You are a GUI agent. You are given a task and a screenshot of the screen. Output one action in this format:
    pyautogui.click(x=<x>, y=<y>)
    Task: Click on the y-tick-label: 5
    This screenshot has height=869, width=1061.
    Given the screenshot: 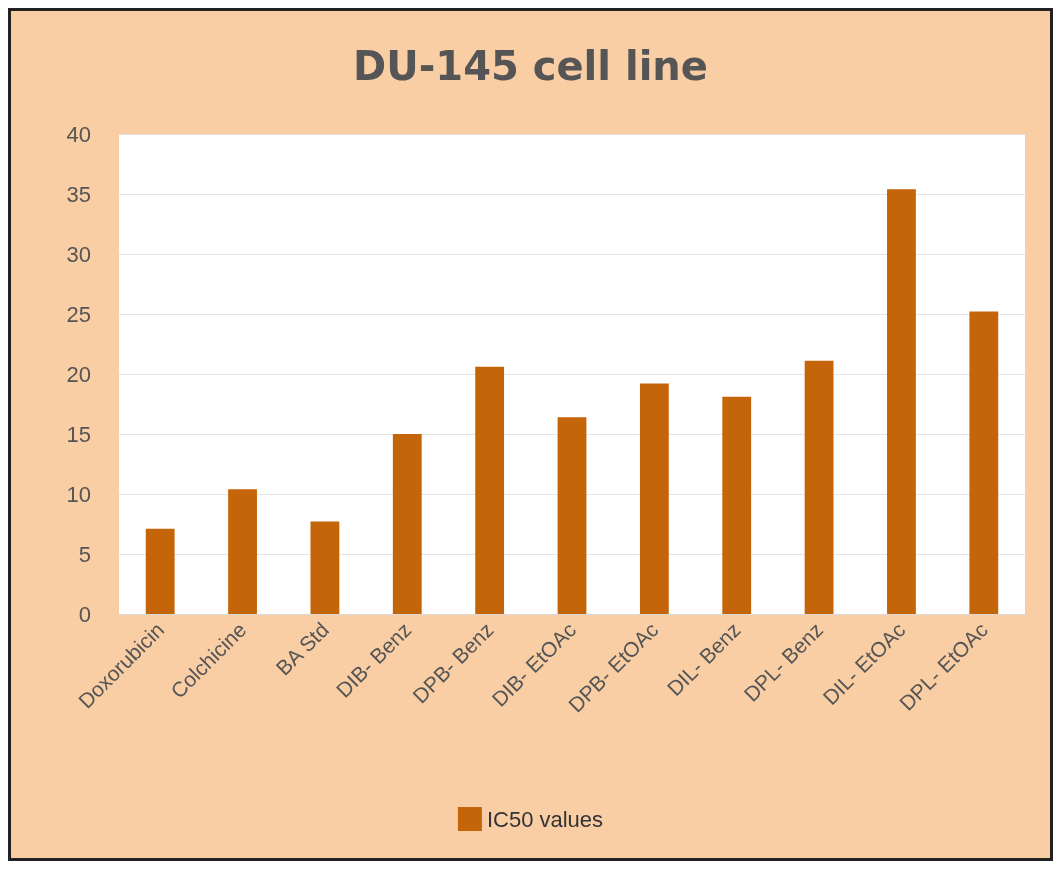 What is the action you would take?
    pyautogui.click(x=84, y=554)
    